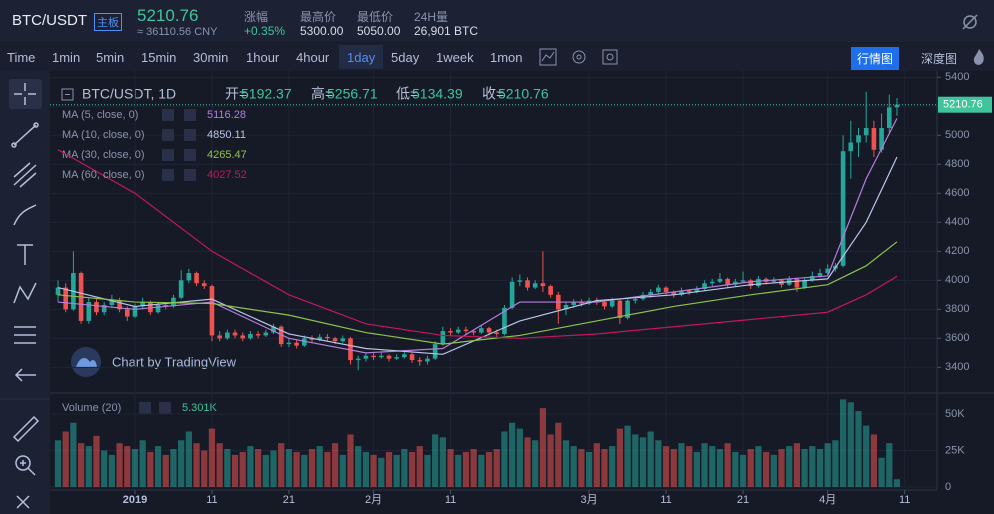  What do you see at coordinates (100, 115) in the screenshot?
I see `ma-legend-name: MA (5, close, 0)` at bounding box center [100, 115].